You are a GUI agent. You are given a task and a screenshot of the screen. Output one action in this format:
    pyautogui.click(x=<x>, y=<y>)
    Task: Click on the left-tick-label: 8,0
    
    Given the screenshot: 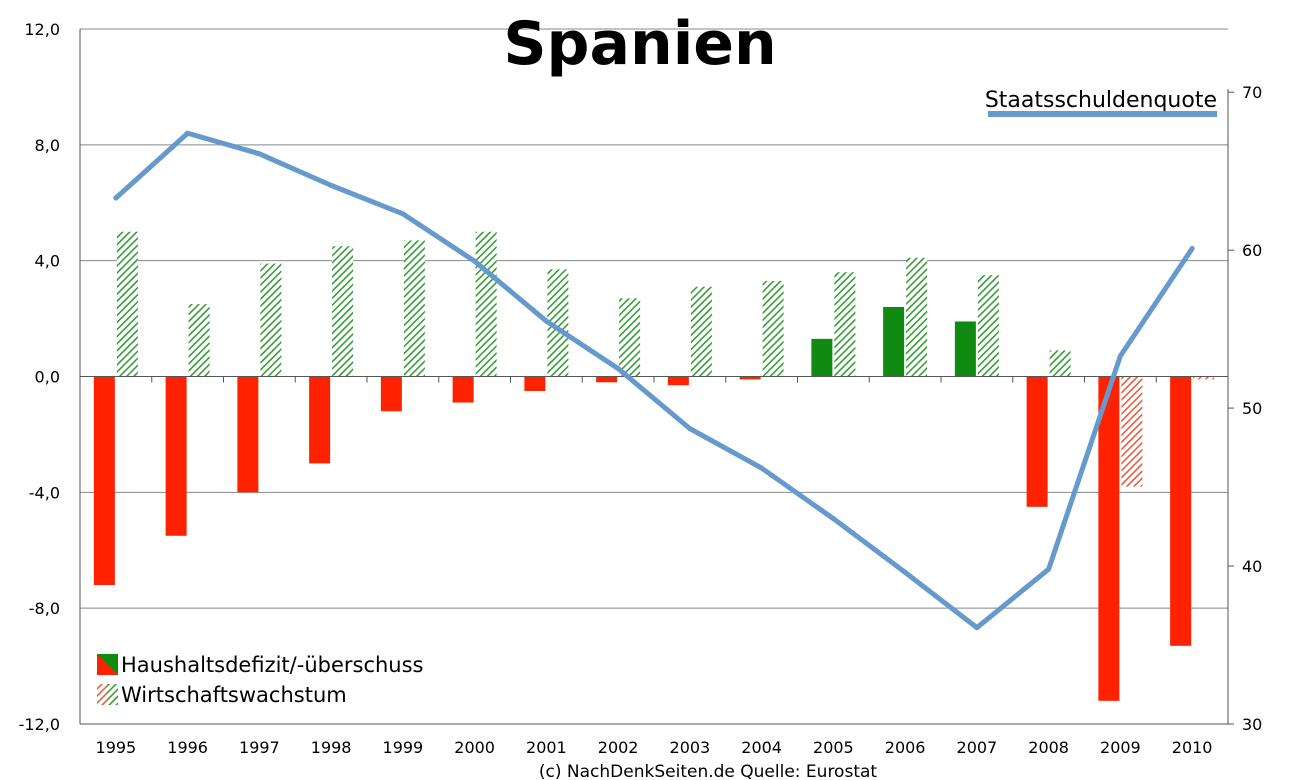 What is the action you would take?
    pyautogui.click(x=47, y=145)
    